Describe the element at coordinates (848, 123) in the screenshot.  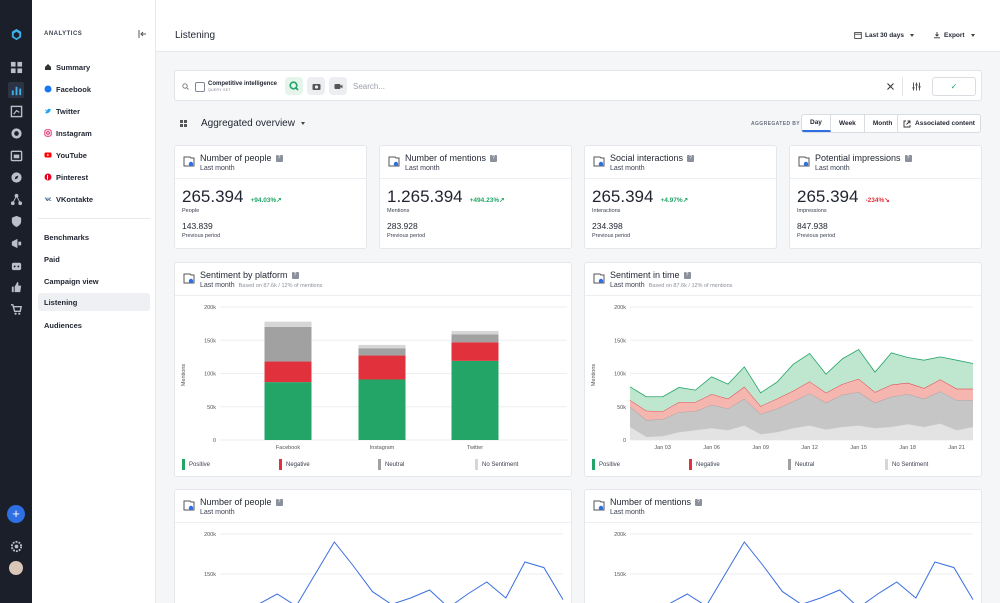
I see `period-week-button: Week` at that location.